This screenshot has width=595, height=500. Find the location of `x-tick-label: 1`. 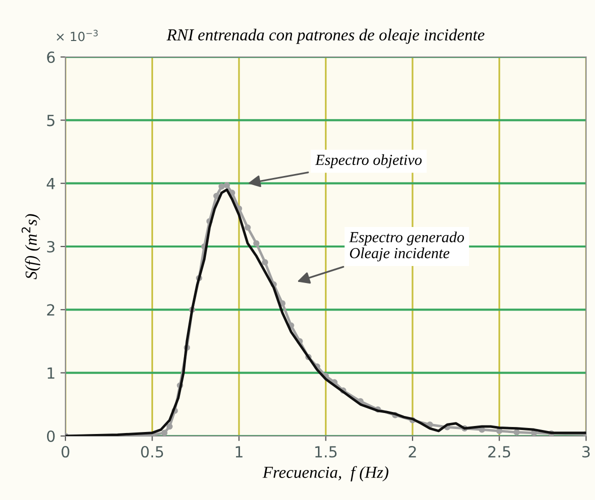

x-tick-label: 1 is located at coordinates (239, 452).